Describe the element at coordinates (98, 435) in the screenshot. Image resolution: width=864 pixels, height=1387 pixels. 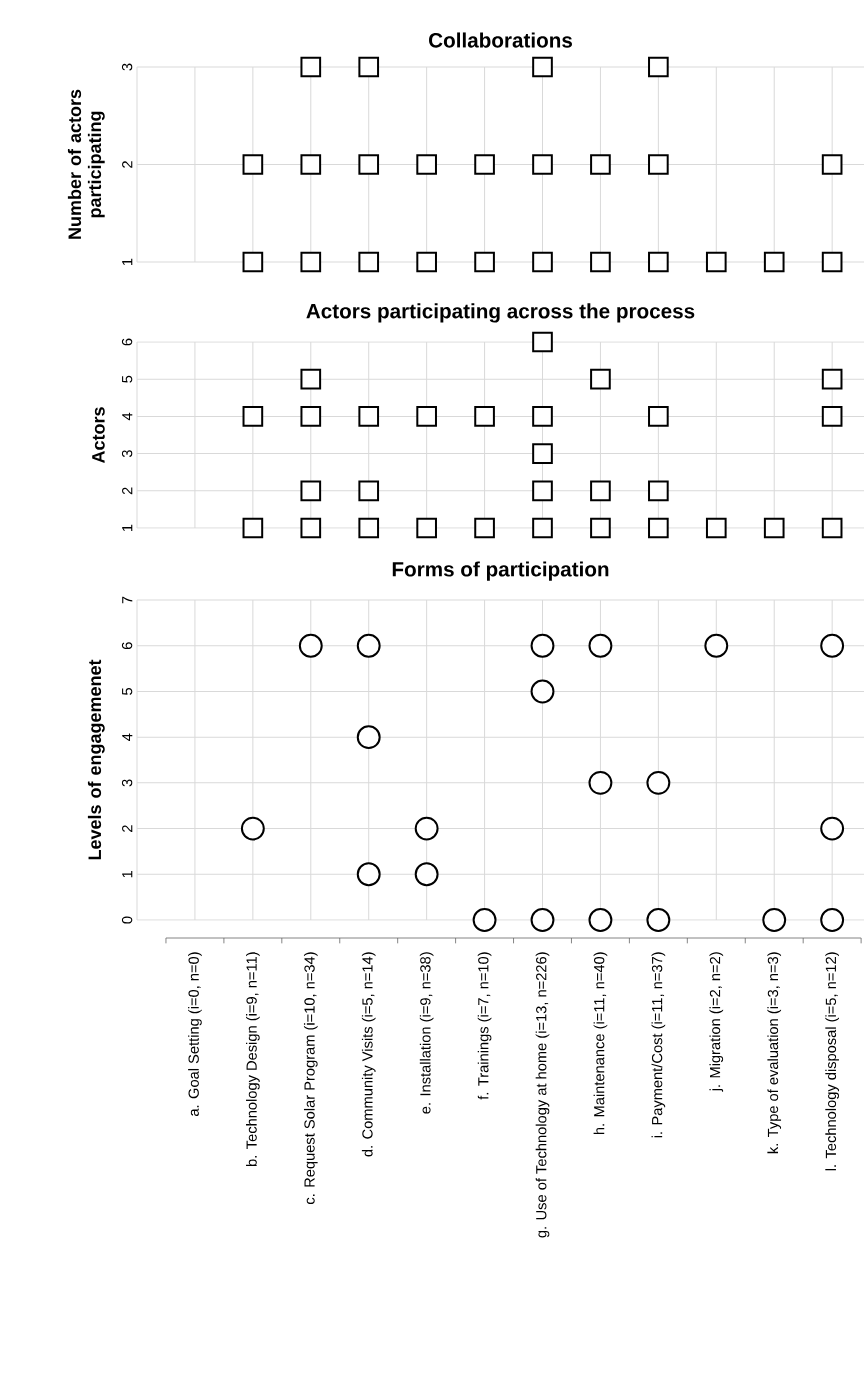
I see `y-axis-title: Actors` at that location.